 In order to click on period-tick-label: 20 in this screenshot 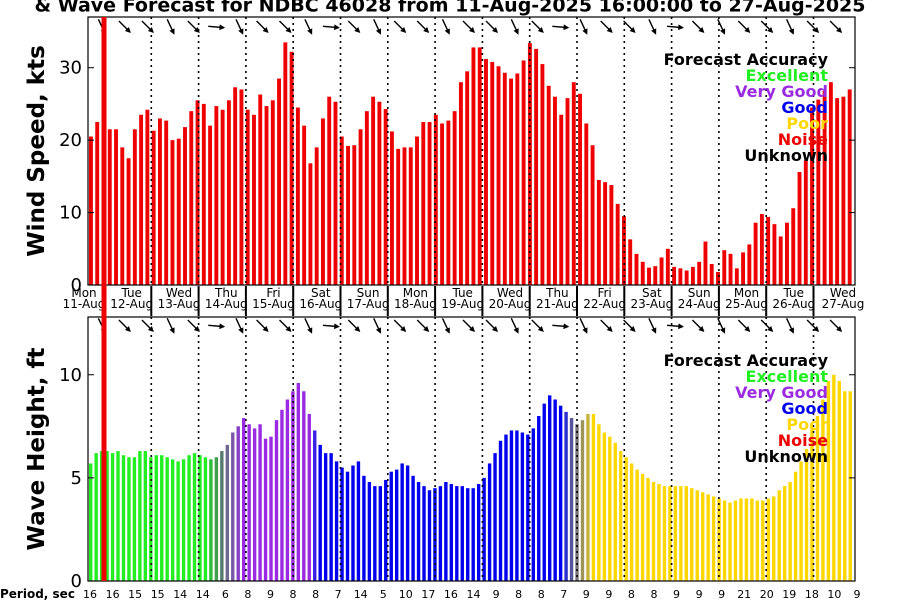, I will do `click(767, 594)`.